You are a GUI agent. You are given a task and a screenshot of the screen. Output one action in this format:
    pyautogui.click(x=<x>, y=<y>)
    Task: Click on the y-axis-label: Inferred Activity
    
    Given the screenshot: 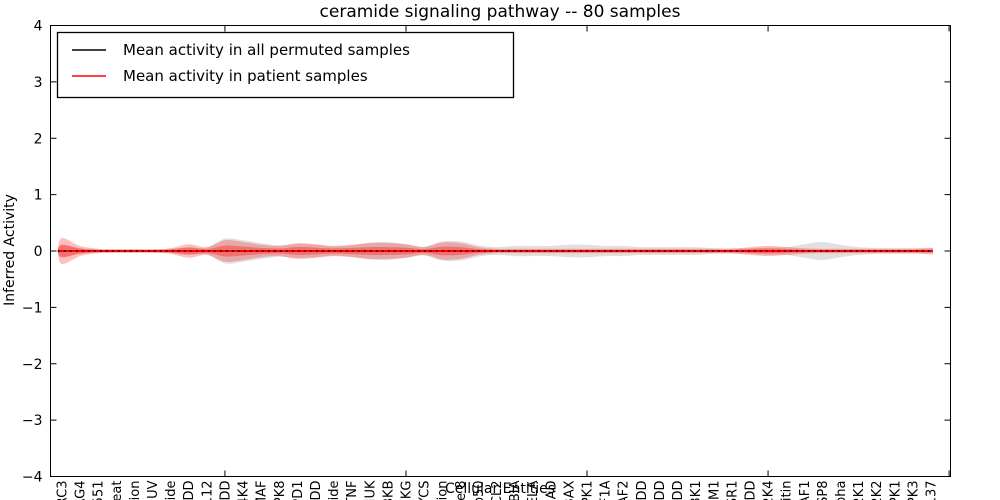 What is the action you would take?
    pyautogui.click(x=10, y=250)
    